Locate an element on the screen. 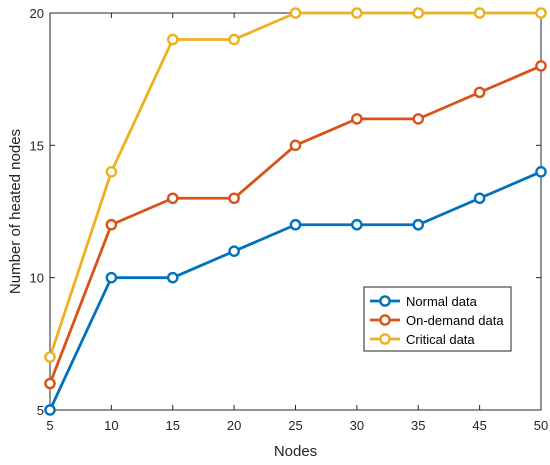  x-tick-label: 30 is located at coordinates (357, 425).